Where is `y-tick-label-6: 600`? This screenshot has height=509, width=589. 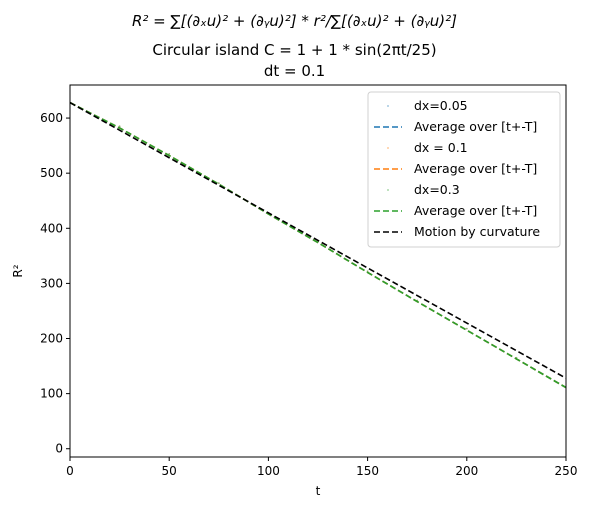 y-tick-label-6: 600 is located at coordinates (51, 118).